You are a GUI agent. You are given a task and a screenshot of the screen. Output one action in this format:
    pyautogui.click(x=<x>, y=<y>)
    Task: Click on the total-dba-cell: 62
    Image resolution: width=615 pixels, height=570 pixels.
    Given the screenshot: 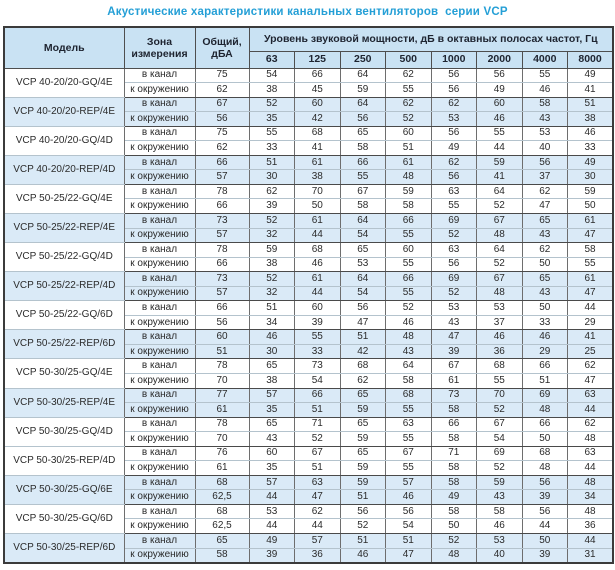 What is the action you would take?
    pyautogui.click(x=222, y=148)
    